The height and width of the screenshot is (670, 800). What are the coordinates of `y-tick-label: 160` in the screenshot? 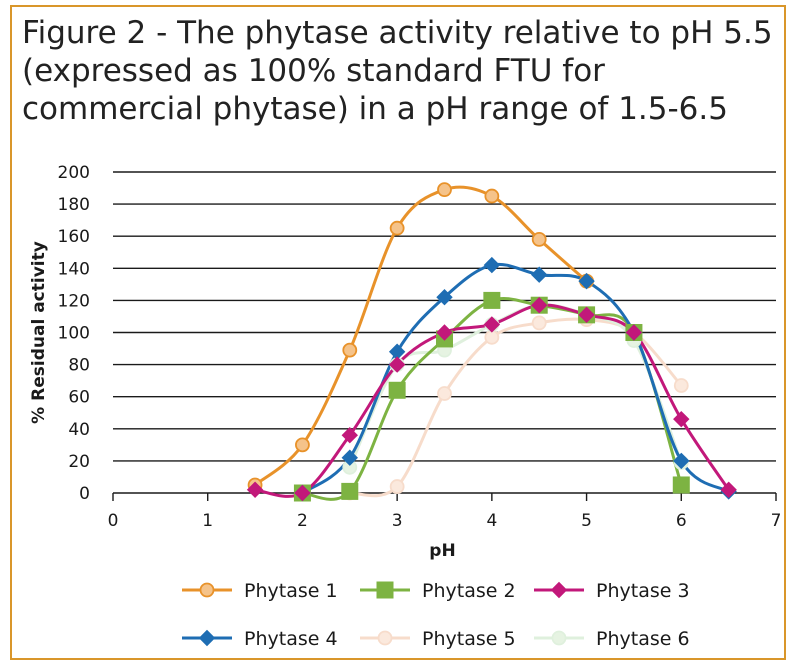 It's located at (74, 237).